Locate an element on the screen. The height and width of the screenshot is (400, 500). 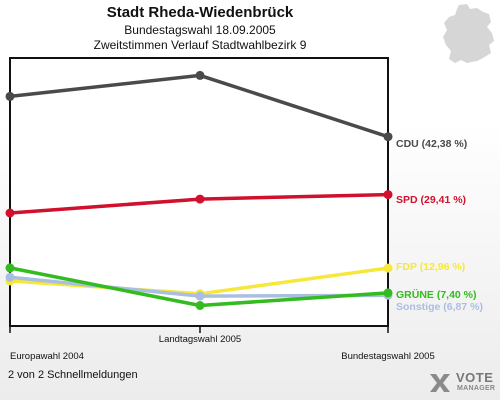
series-spd is located at coordinates (199, 204).